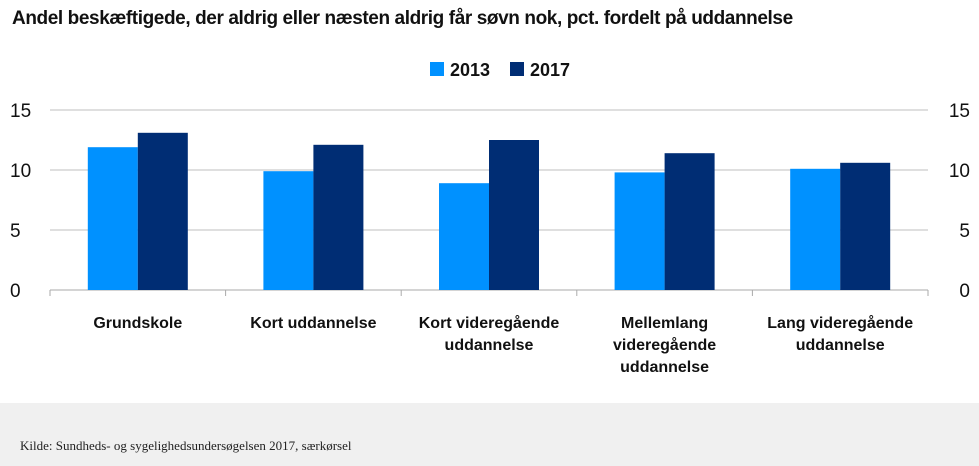 This screenshot has height=466, width=979. Describe the element at coordinates (313, 323) in the screenshot. I see `x-tick-label: Kort uddannelse` at that location.